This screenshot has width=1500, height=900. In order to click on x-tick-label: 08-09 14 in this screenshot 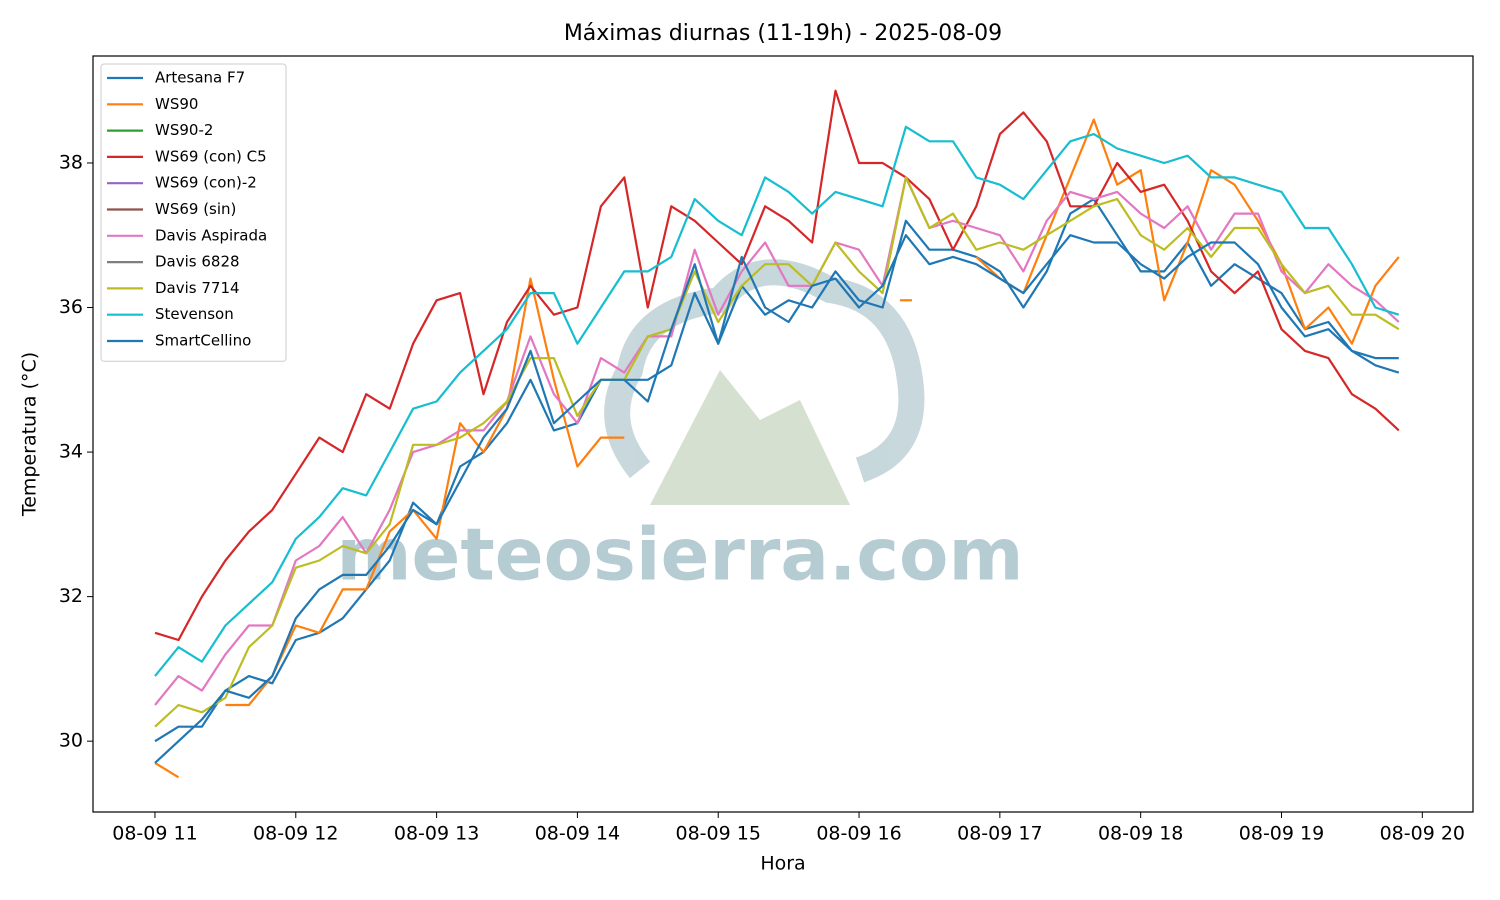, I will do `click(577, 834)`.